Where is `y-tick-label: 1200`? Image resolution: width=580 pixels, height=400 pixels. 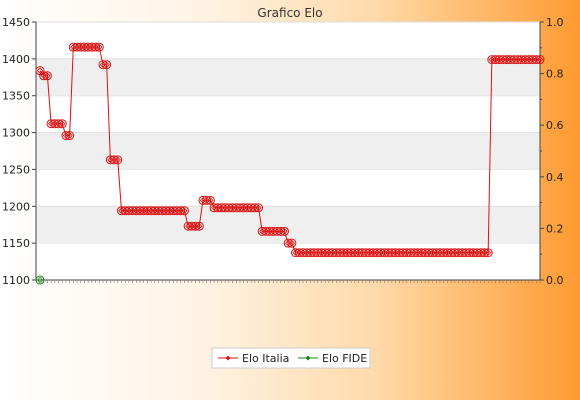 y-tick-label: 1200 is located at coordinates (16, 206).